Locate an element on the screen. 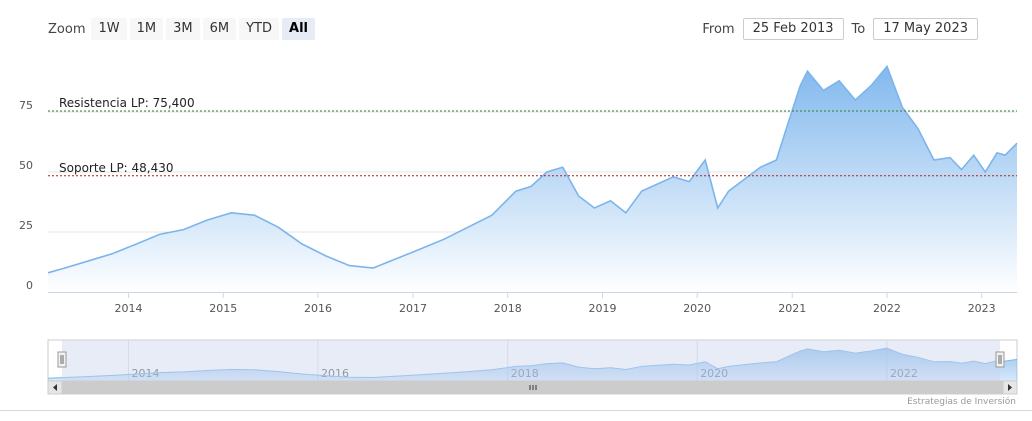 This screenshot has width=1032, height=421. zoom-toolbar: Zoom 1W 1M 3M 6M YTD All is located at coordinates (183, 29).